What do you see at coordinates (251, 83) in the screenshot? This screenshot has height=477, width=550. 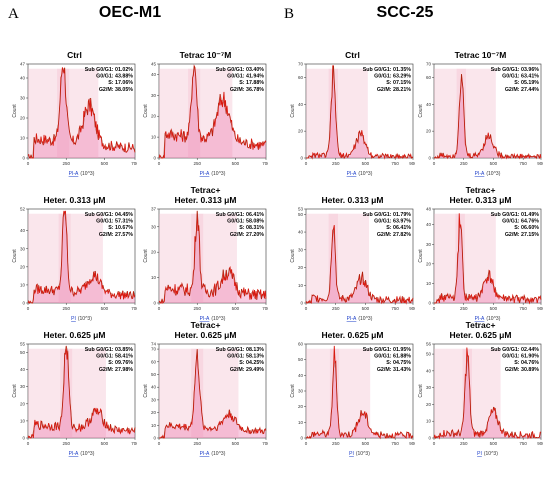 I see `phase-stat: S: 17.88%` at bounding box center [251, 83].